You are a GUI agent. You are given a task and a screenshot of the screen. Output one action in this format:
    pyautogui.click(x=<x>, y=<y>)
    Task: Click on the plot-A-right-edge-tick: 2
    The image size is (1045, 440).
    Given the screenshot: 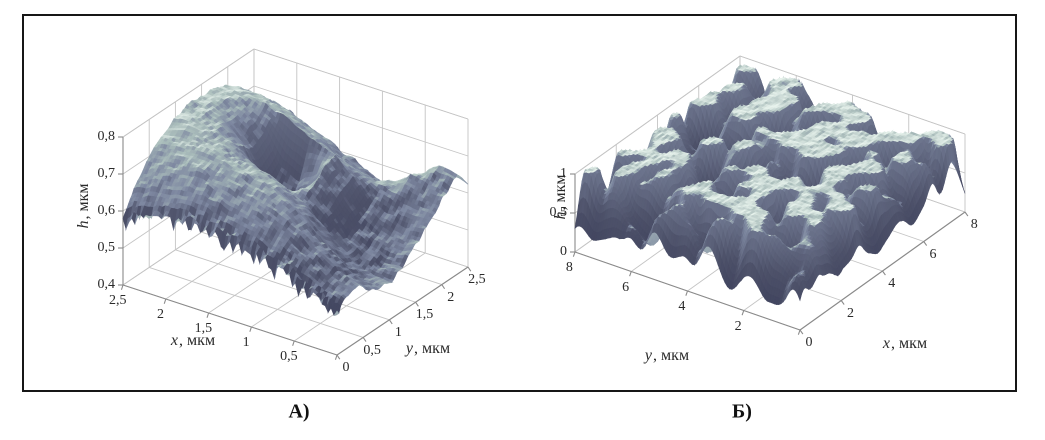 What is the action you would take?
    pyautogui.click(x=451, y=297)
    